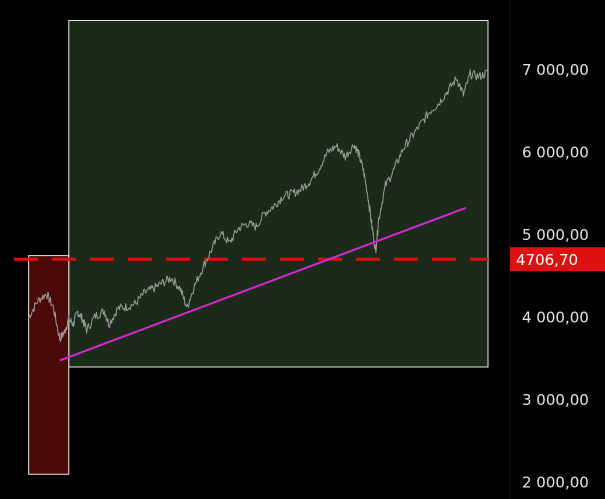  I want to click on y-tick-label: 2 000,00, so click(555, 483).